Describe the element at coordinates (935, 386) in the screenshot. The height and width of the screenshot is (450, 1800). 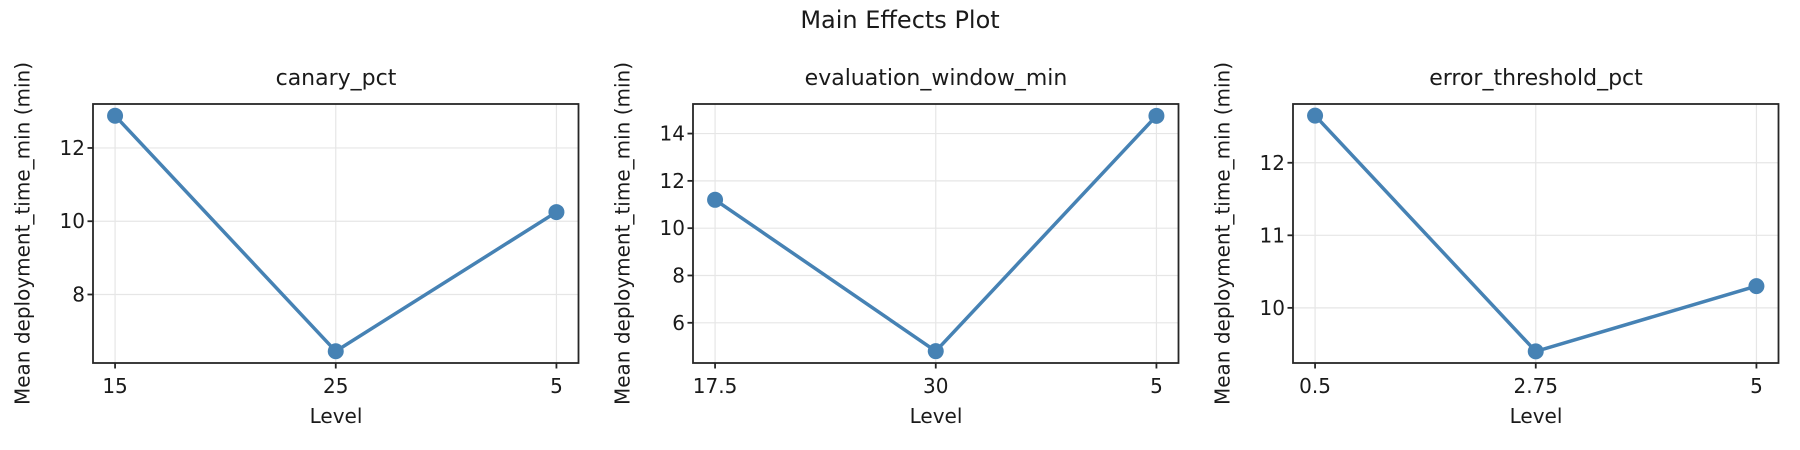
I see `x-tick-label: 30` at that location.